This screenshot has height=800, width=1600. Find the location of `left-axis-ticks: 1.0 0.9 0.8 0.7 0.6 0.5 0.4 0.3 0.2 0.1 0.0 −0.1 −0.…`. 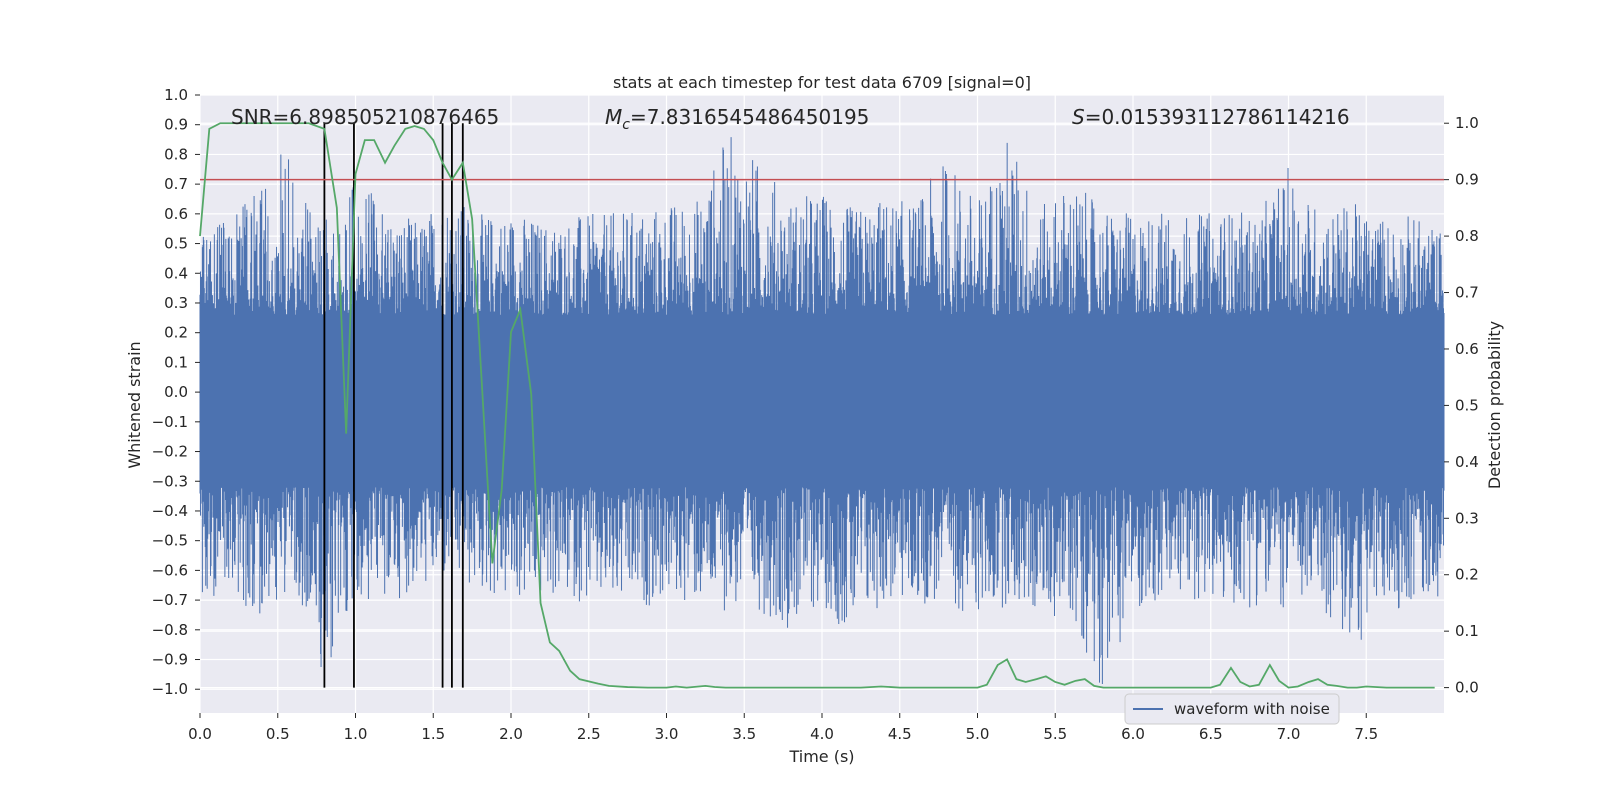

left-axis-ticks: 1.0 0.9 0.8 0.7 0.6 0.5 0.4 0.3 0.2 0.1 0.0 −0.1 −0.… is located at coordinates (176, 392).